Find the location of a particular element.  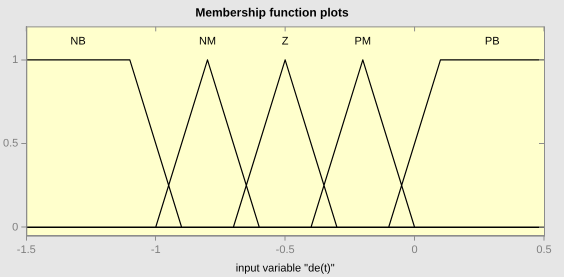

y-tick-label: 1 is located at coordinates (15, 60).